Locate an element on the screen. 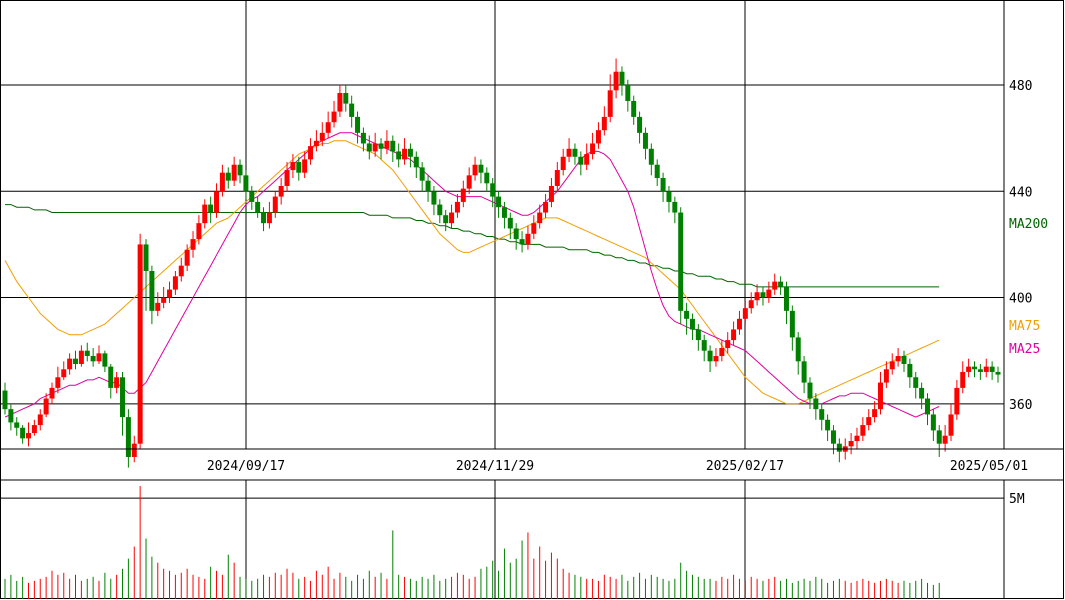 The height and width of the screenshot is (600, 1065). x-axis-ticks: 2024/09/17 2024/11/29 2025/02/17 2025/05/01 is located at coordinates (617, 466).